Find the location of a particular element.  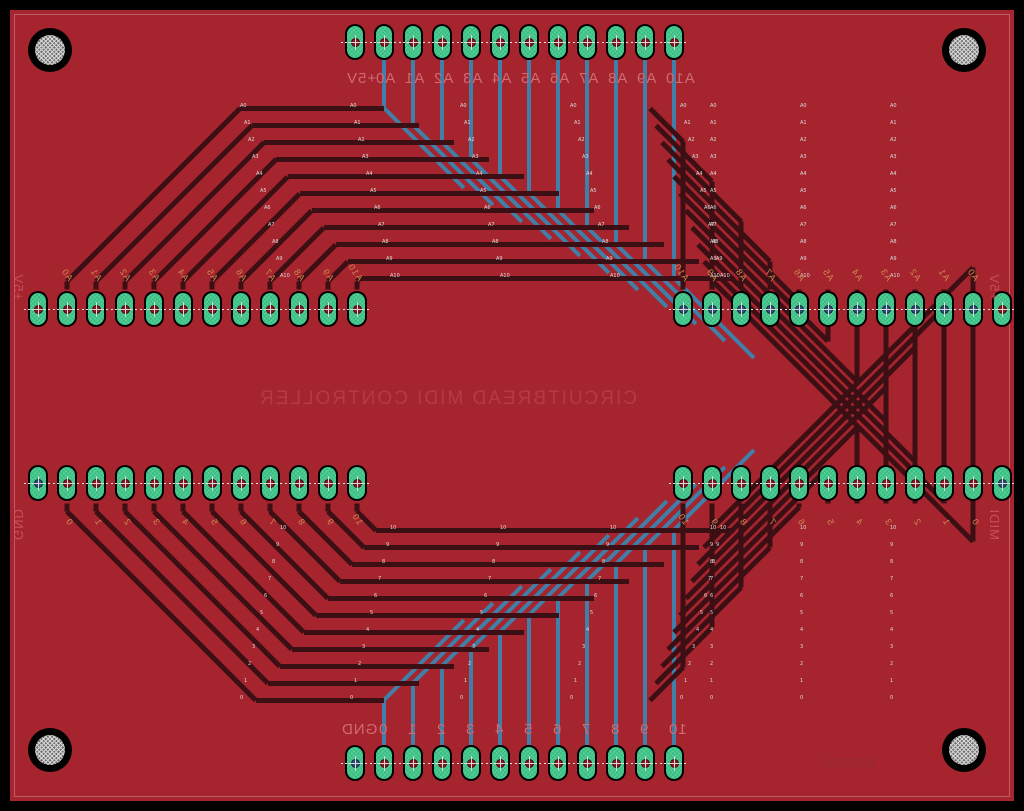

right-lower-label-2: 2 is located at coordinates (917, 521).